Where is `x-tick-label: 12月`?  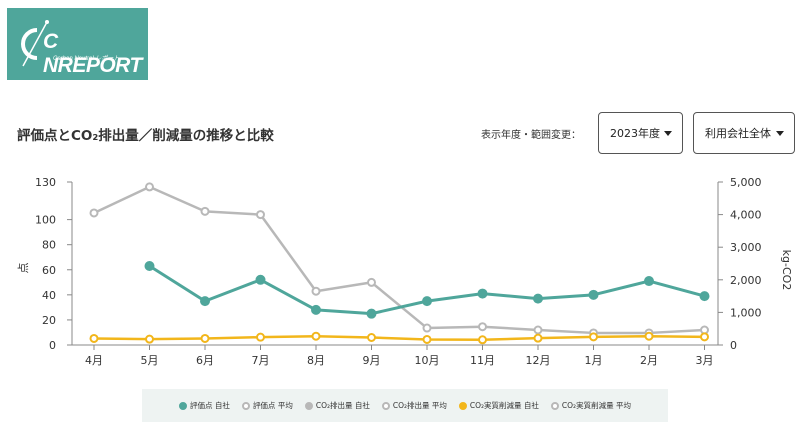 x-tick-label: 12月 is located at coordinates (538, 360).